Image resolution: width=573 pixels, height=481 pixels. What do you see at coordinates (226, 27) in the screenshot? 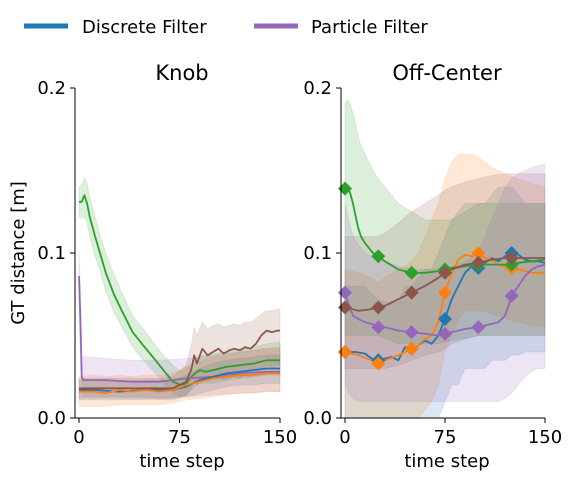
I see `legend: Discrete Filter Particle Filter` at bounding box center [226, 27].